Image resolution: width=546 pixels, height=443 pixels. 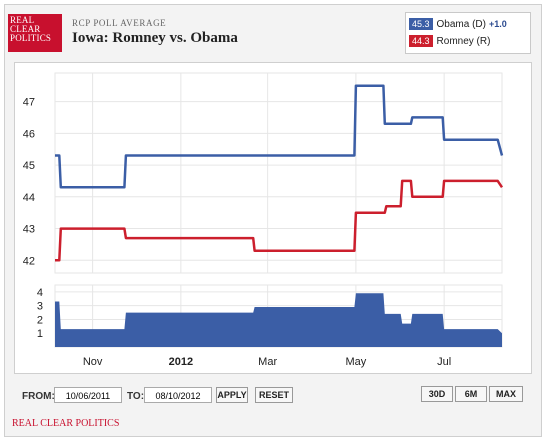 I want to click on legend-entry-romney: 44.3 Romney (R), so click(x=449, y=41).